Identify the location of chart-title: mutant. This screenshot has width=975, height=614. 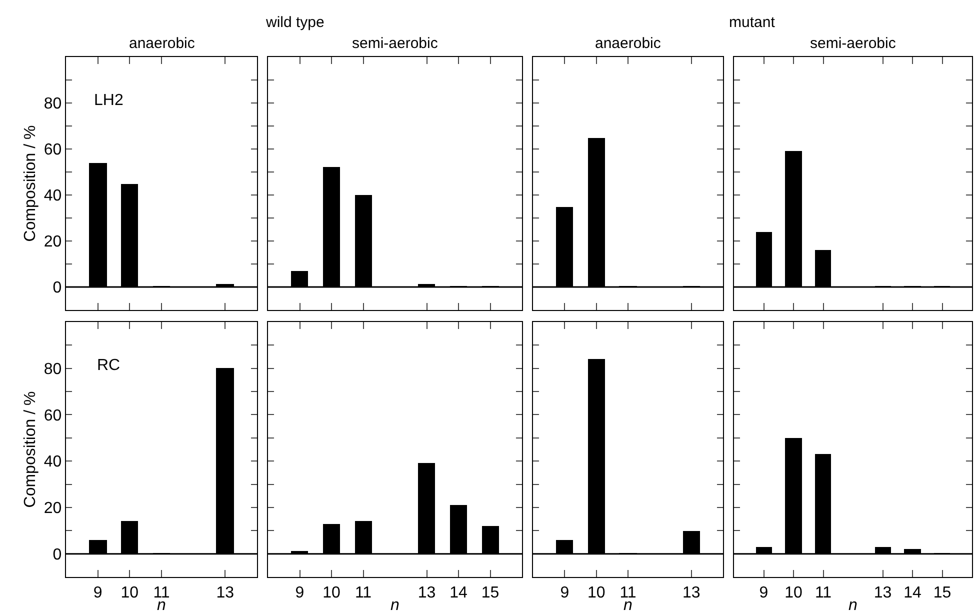
(752, 22).